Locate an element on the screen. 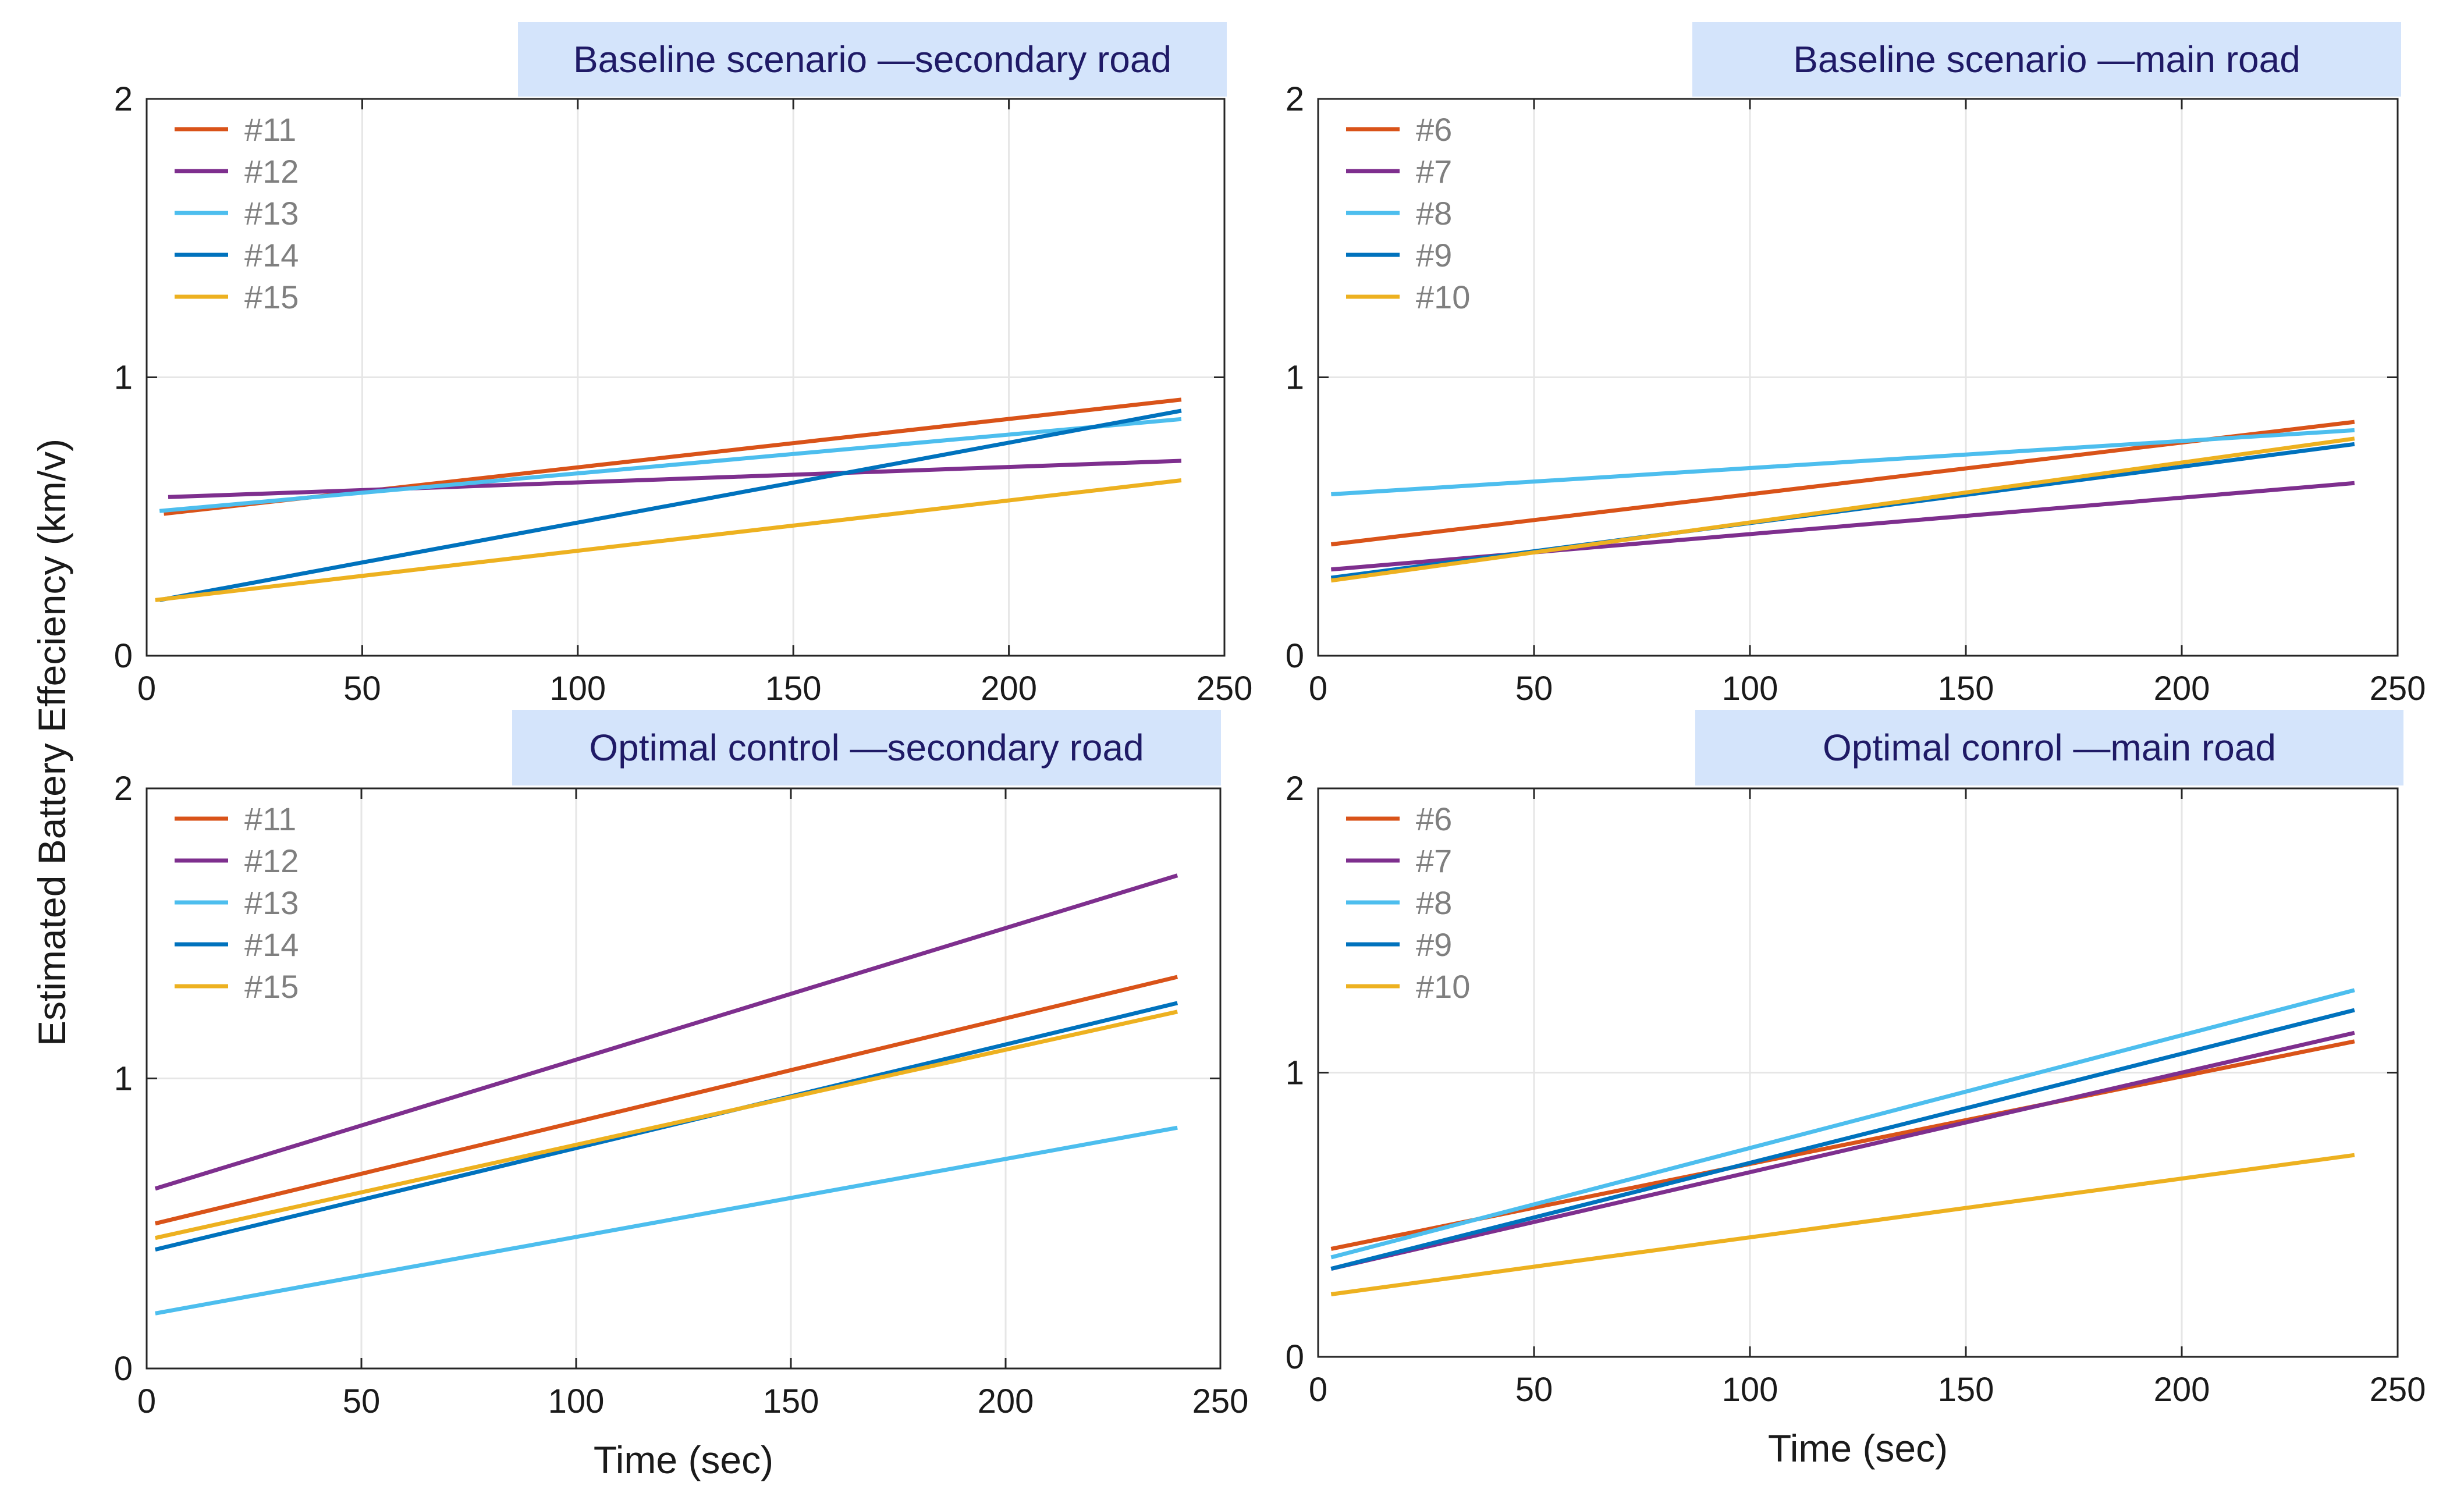  chart-title: Baseline scenario —main road is located at coordinates (2046, 59).